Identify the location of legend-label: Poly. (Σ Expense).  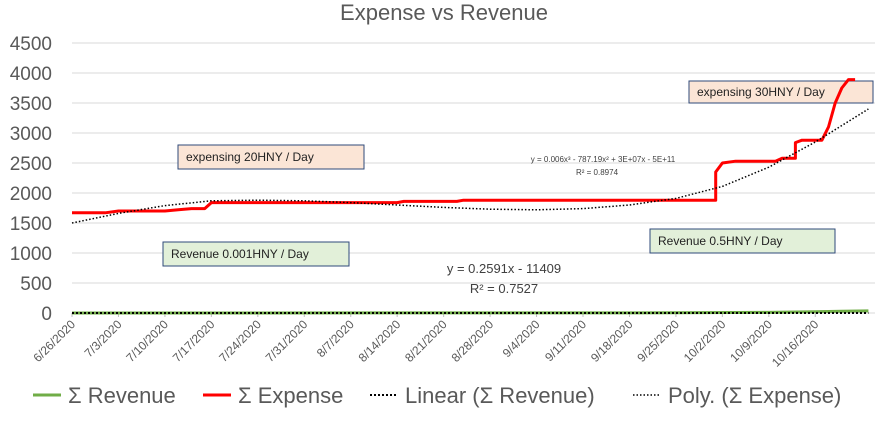
(754, 395).